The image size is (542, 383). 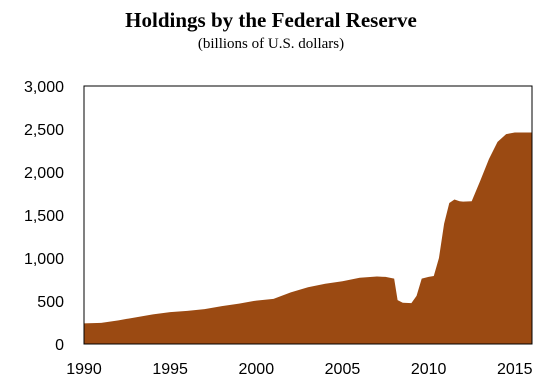 What do you see at coordinates (170, 369) in the screenshot?
I see `x-tick-label: 1995` at bounding box center [170, 369].